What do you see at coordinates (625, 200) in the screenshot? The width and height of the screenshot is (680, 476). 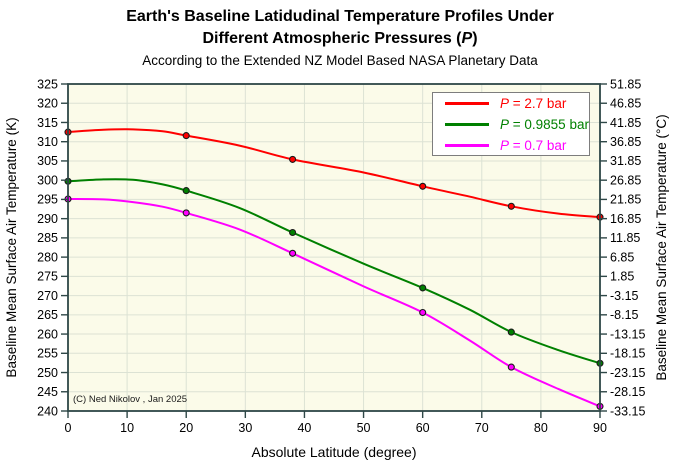 I see `y-right-tick-label: 21.85` at bounding box center [625, 200].